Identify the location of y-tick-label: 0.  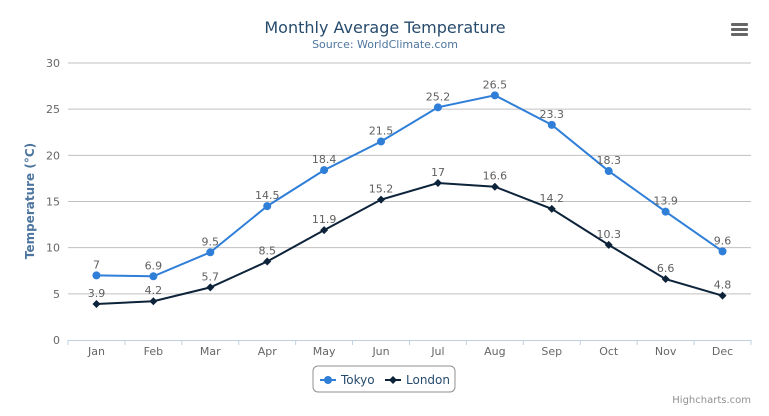
(56, 340).